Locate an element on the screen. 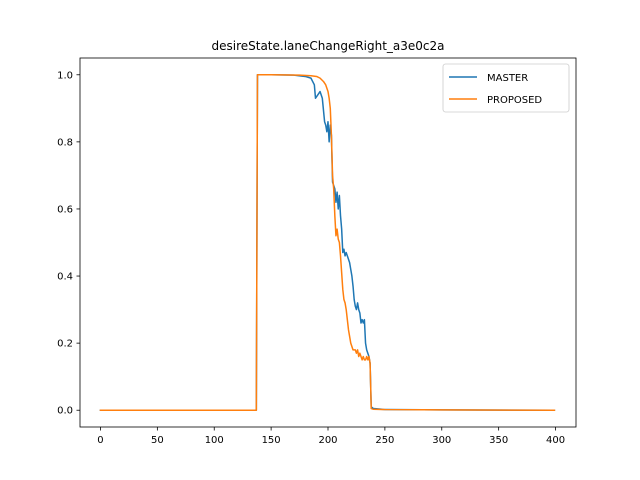 Image resolution: width=640 pixels, height=480 pixels. x-tick-label: 400 is located at coordinates (555, 440).